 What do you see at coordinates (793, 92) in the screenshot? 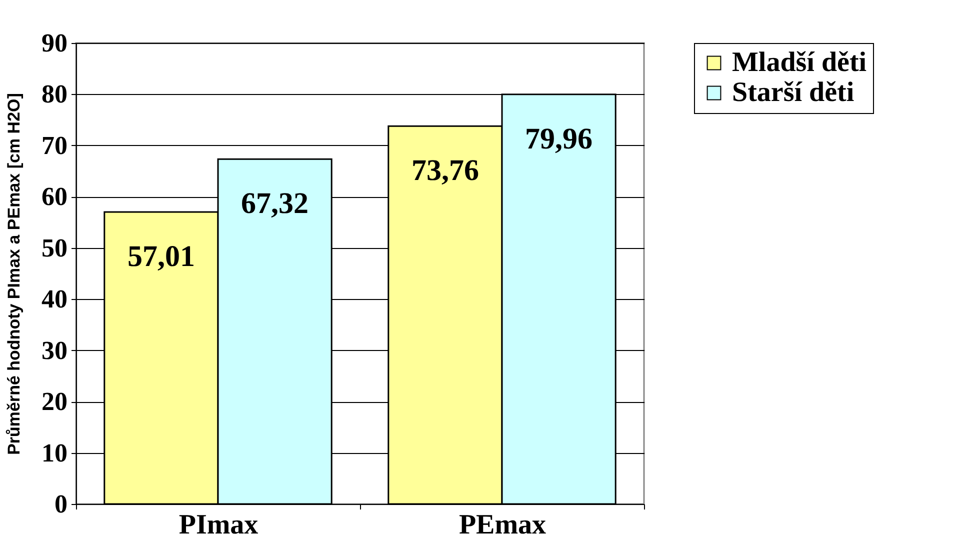
I see `legend-label: Starší děti` at bounding box center [793, 92].